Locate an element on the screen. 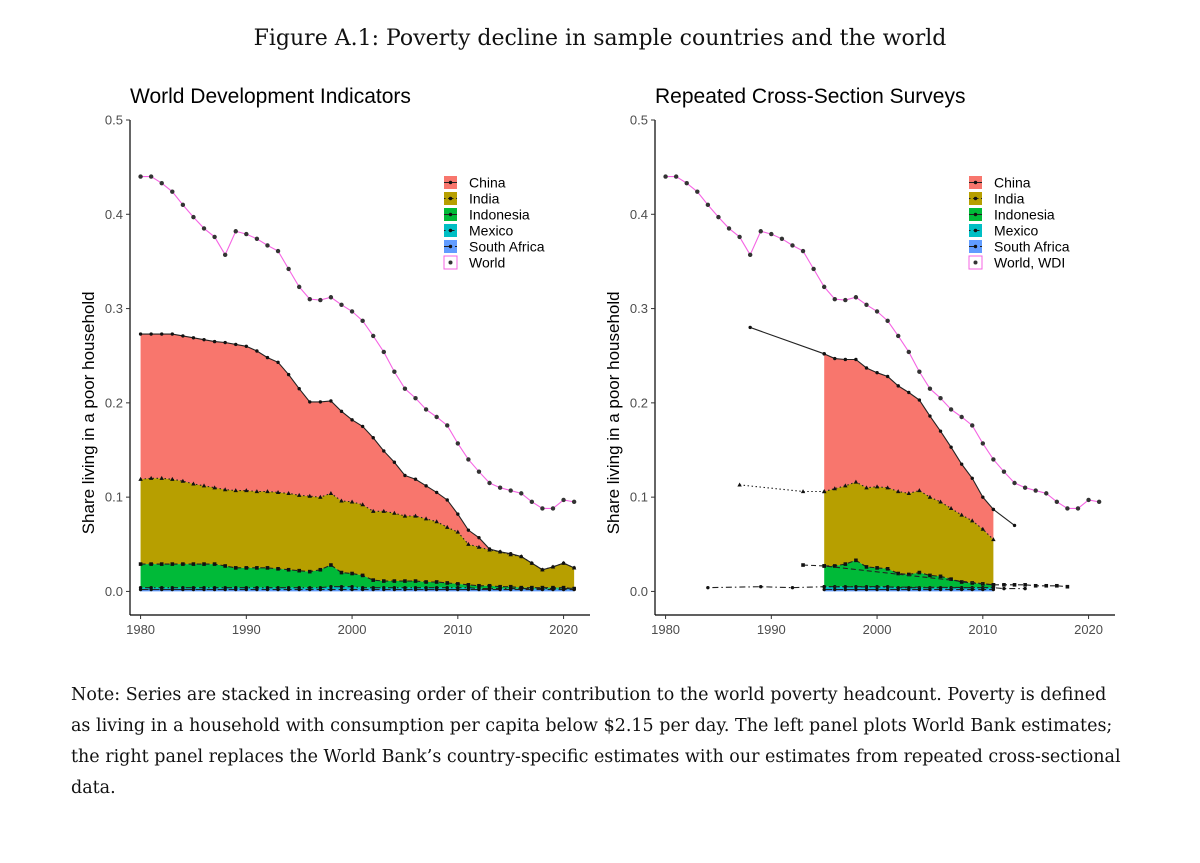  chart-title: Repeated Cross-Section Surveys is located at coordinates (810, 96).